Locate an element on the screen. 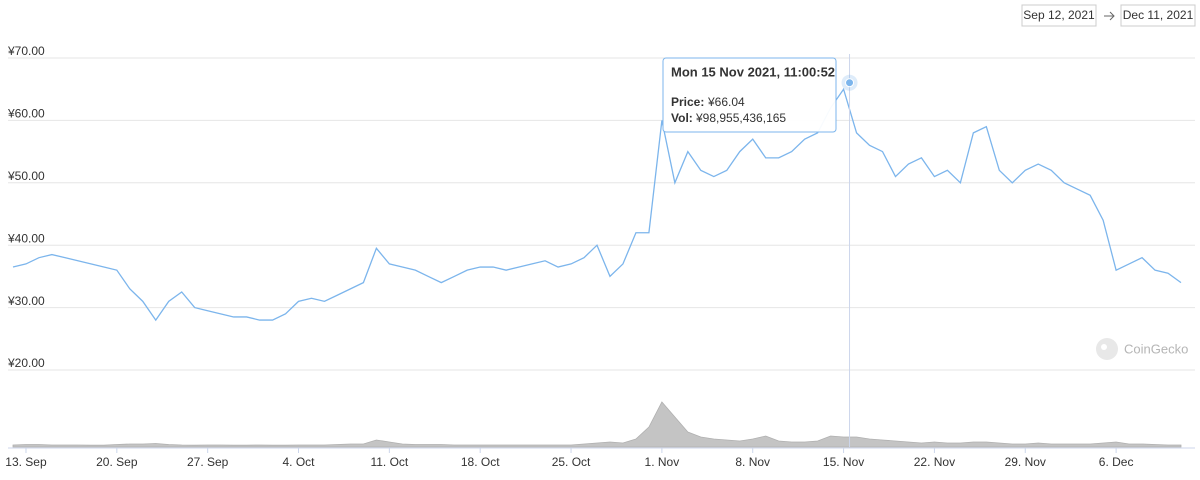  x-tick-label: 13. Sep is located at coordinates (26, 462).